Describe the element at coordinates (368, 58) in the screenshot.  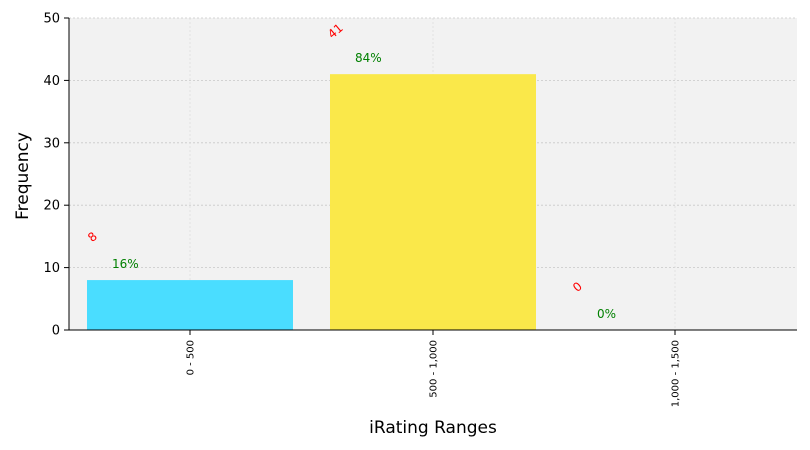
I see `percent-label: 84%` at that location.